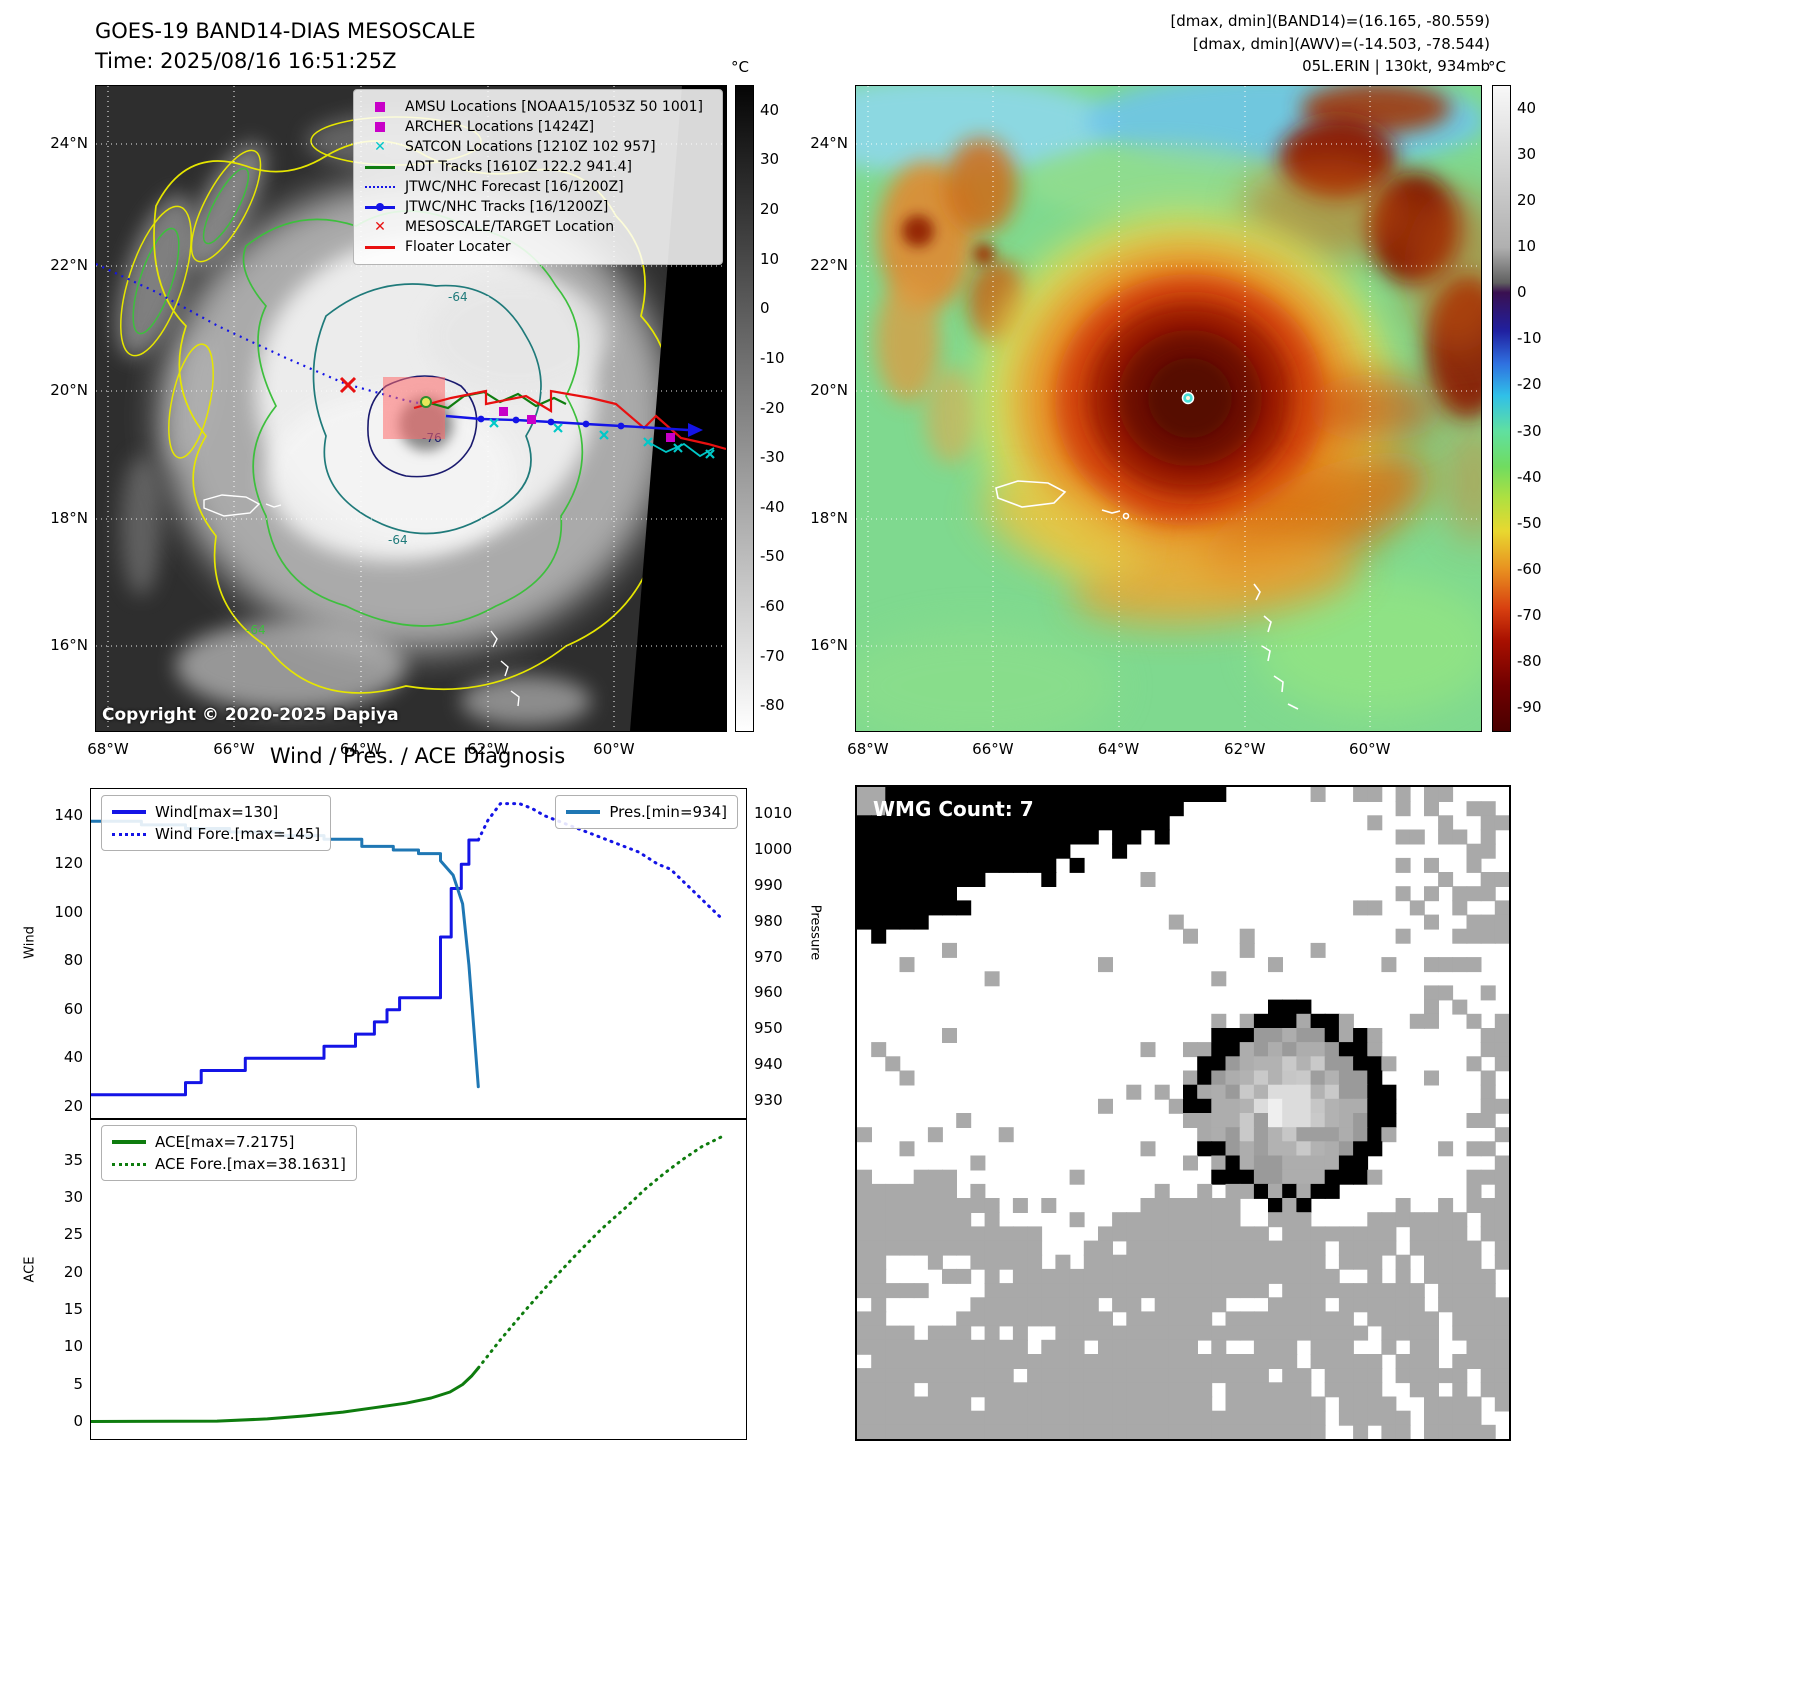 The image size is (1797, 1690). I want to click on contour-navy, so click(422, 426).